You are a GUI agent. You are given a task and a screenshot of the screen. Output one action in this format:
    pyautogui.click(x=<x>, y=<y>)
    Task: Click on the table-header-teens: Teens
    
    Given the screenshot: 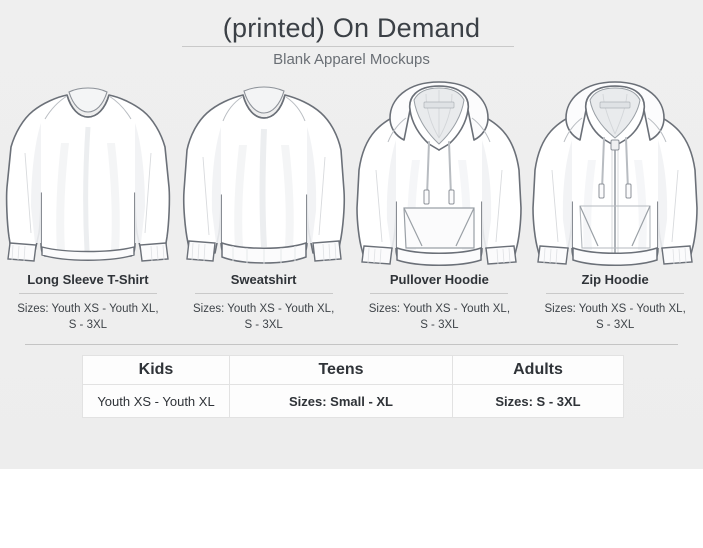 What is the action you would take?
    pyautogui.click(x=341, y=370)
    